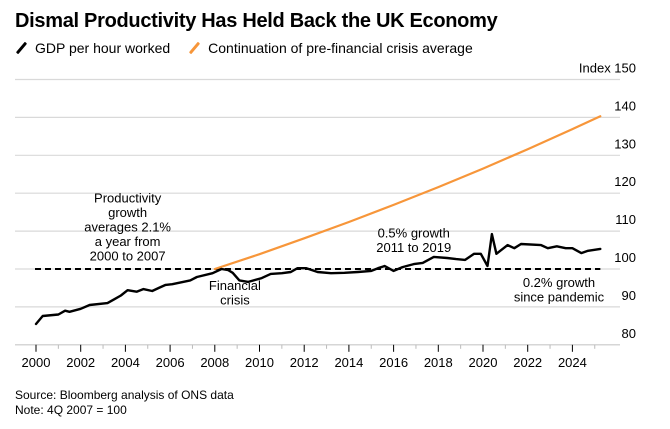  What do you see at coordinates (304, 362) in the screenshot?
I see `x-tick-label: 2012` at bounding box center [304, 362].